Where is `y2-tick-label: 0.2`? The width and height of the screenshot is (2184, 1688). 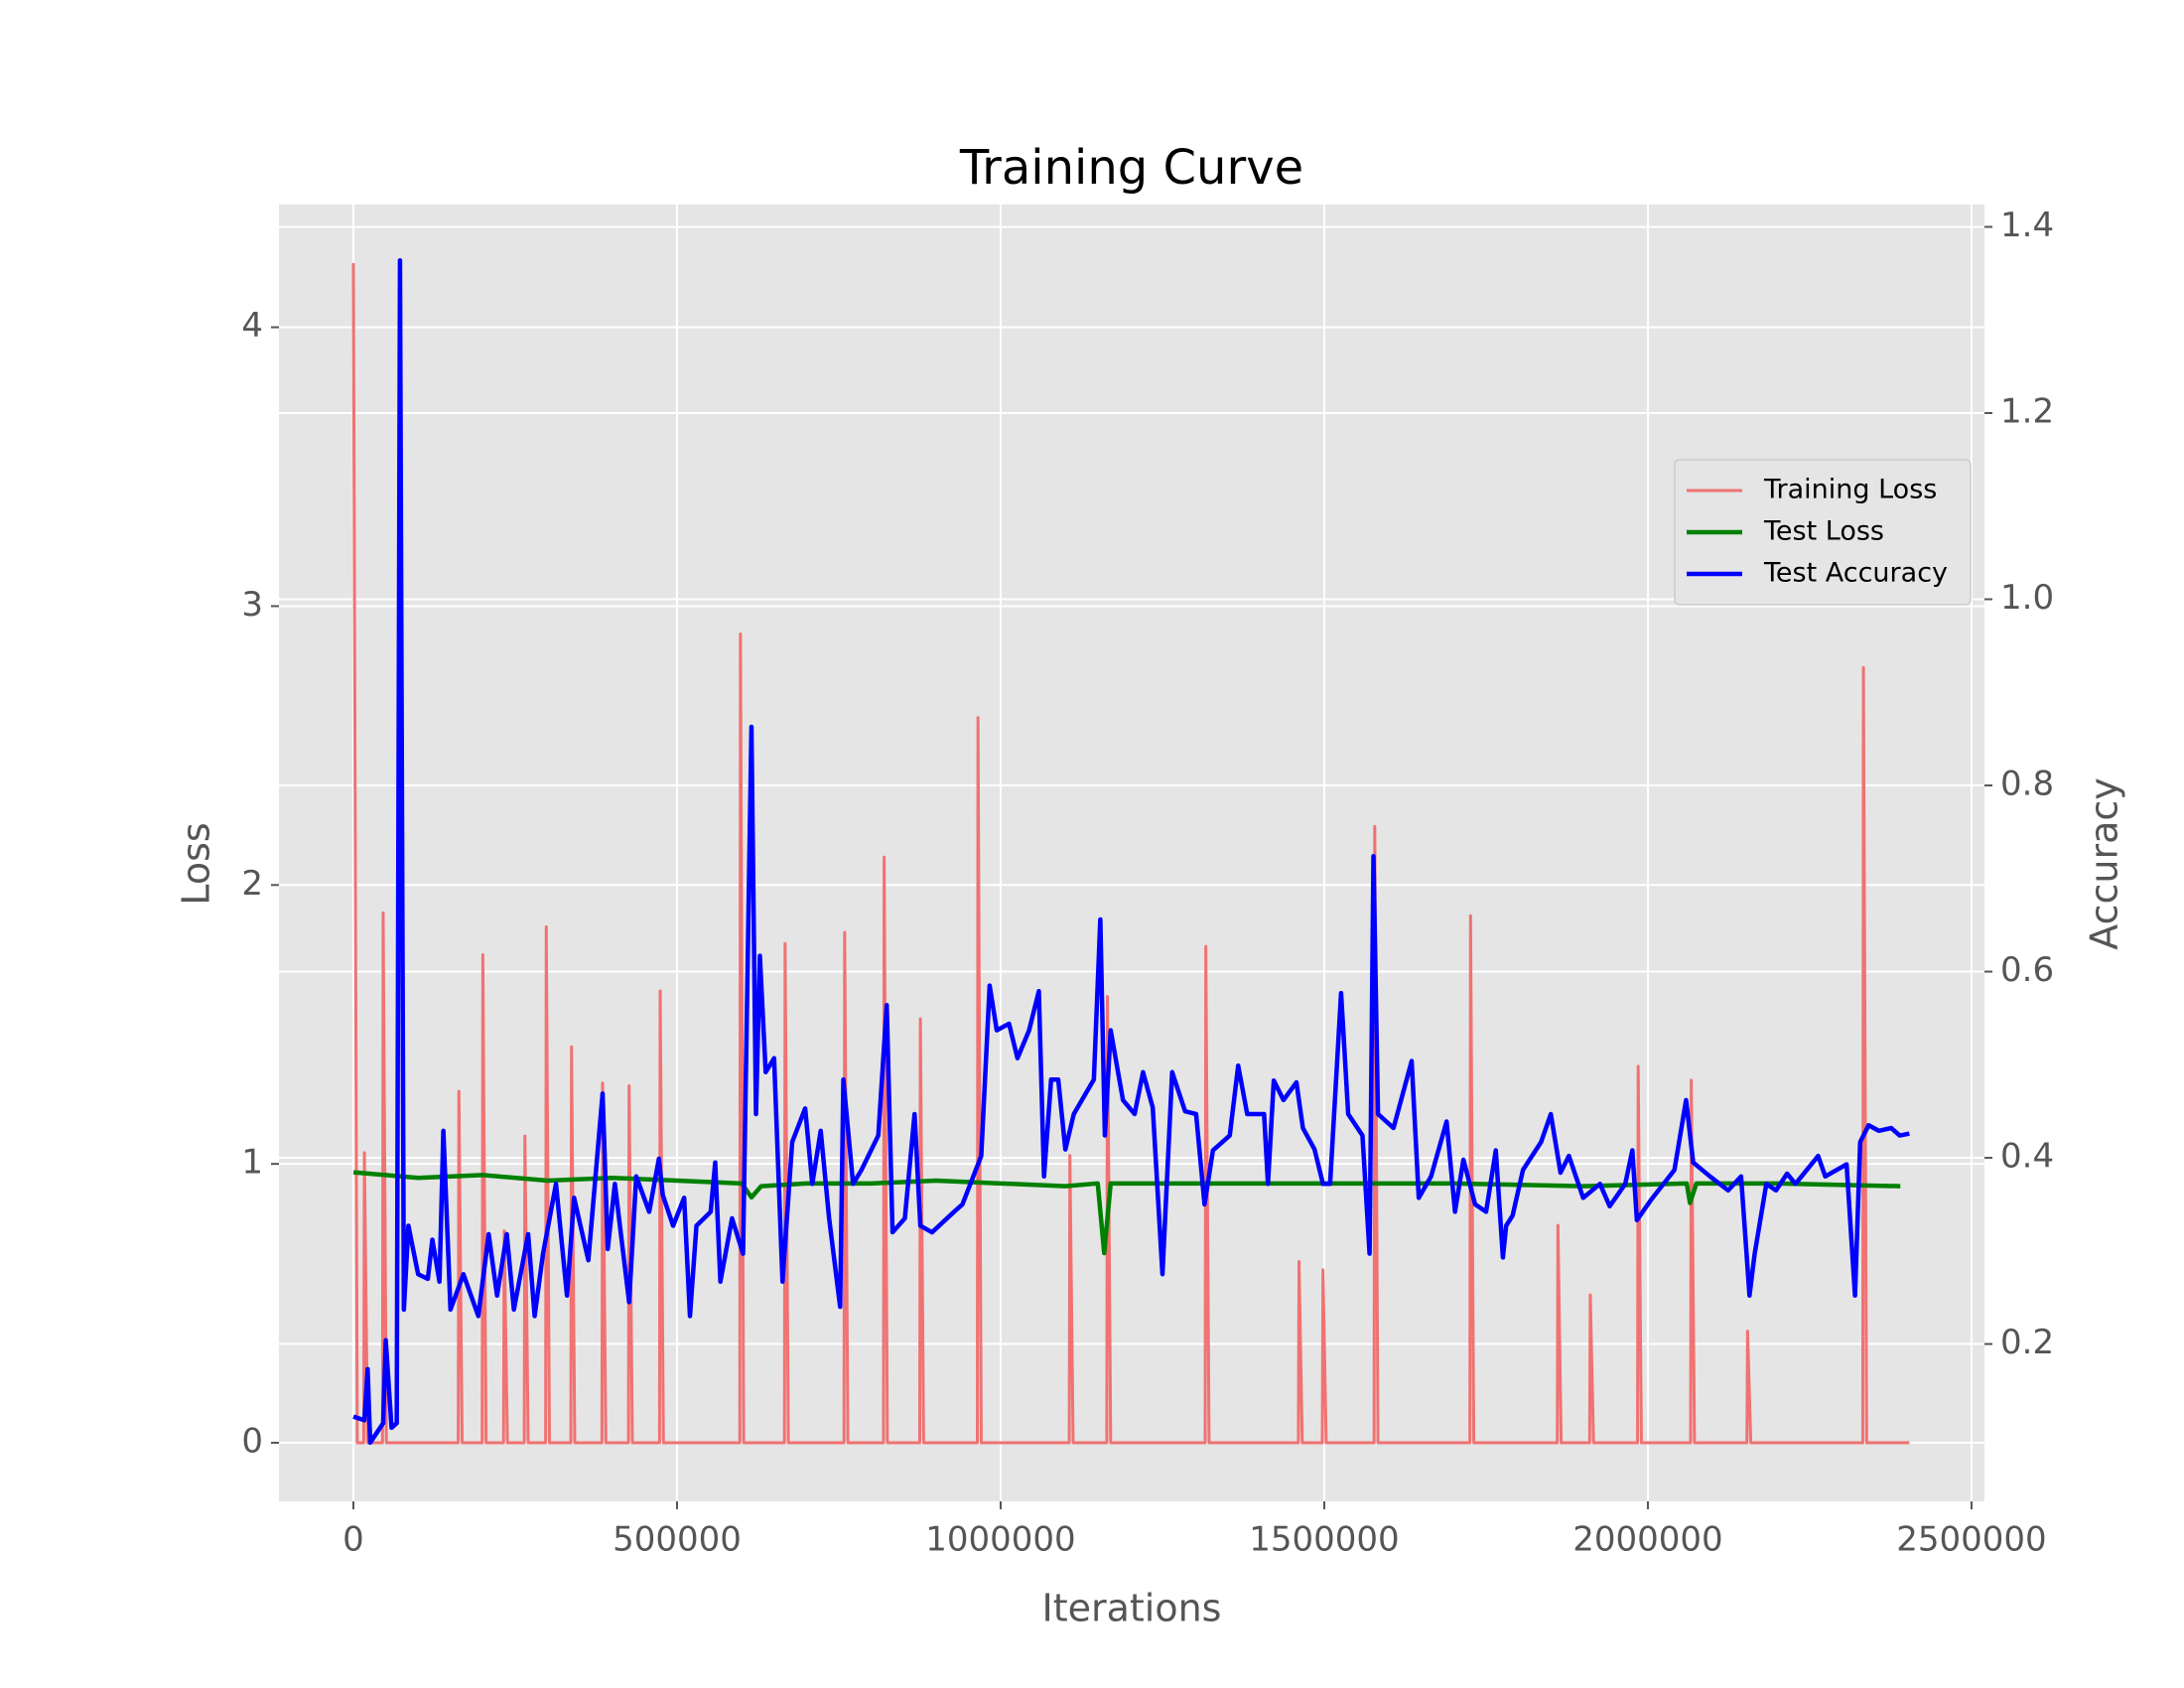
y2-tick-label: 0.2 is located at coordinates (2027, 1342).